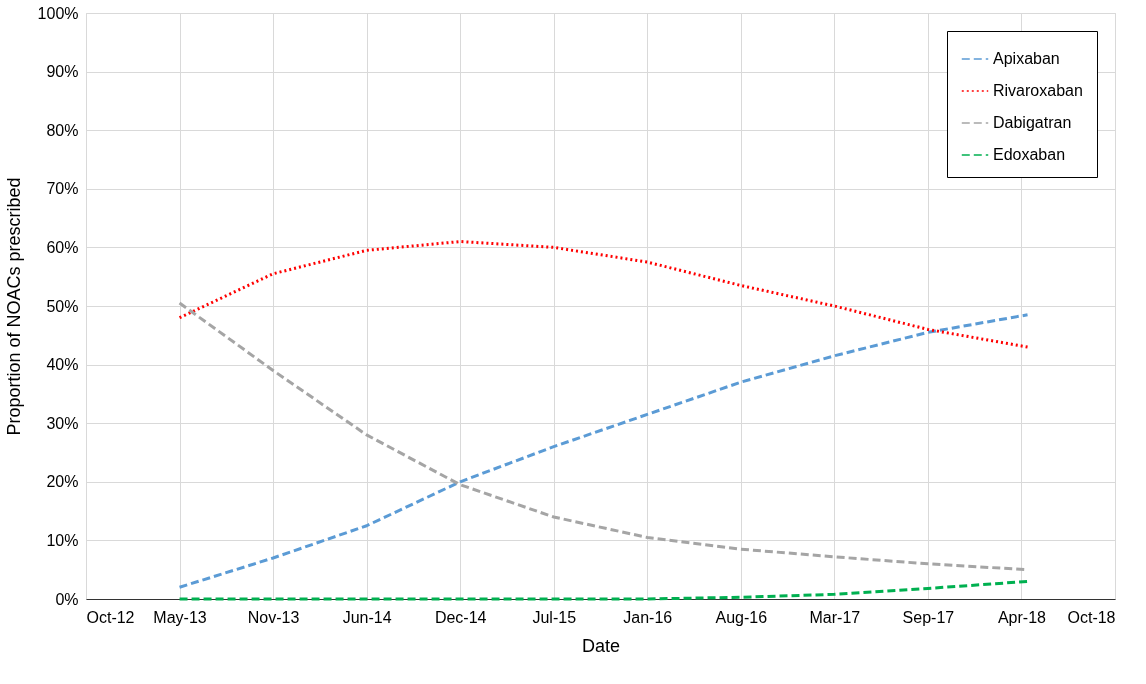 Image resolution: width=1146 pixels, height=684 pixels. I want to click on x-tick-label: Aug-16, so click(741, 617).